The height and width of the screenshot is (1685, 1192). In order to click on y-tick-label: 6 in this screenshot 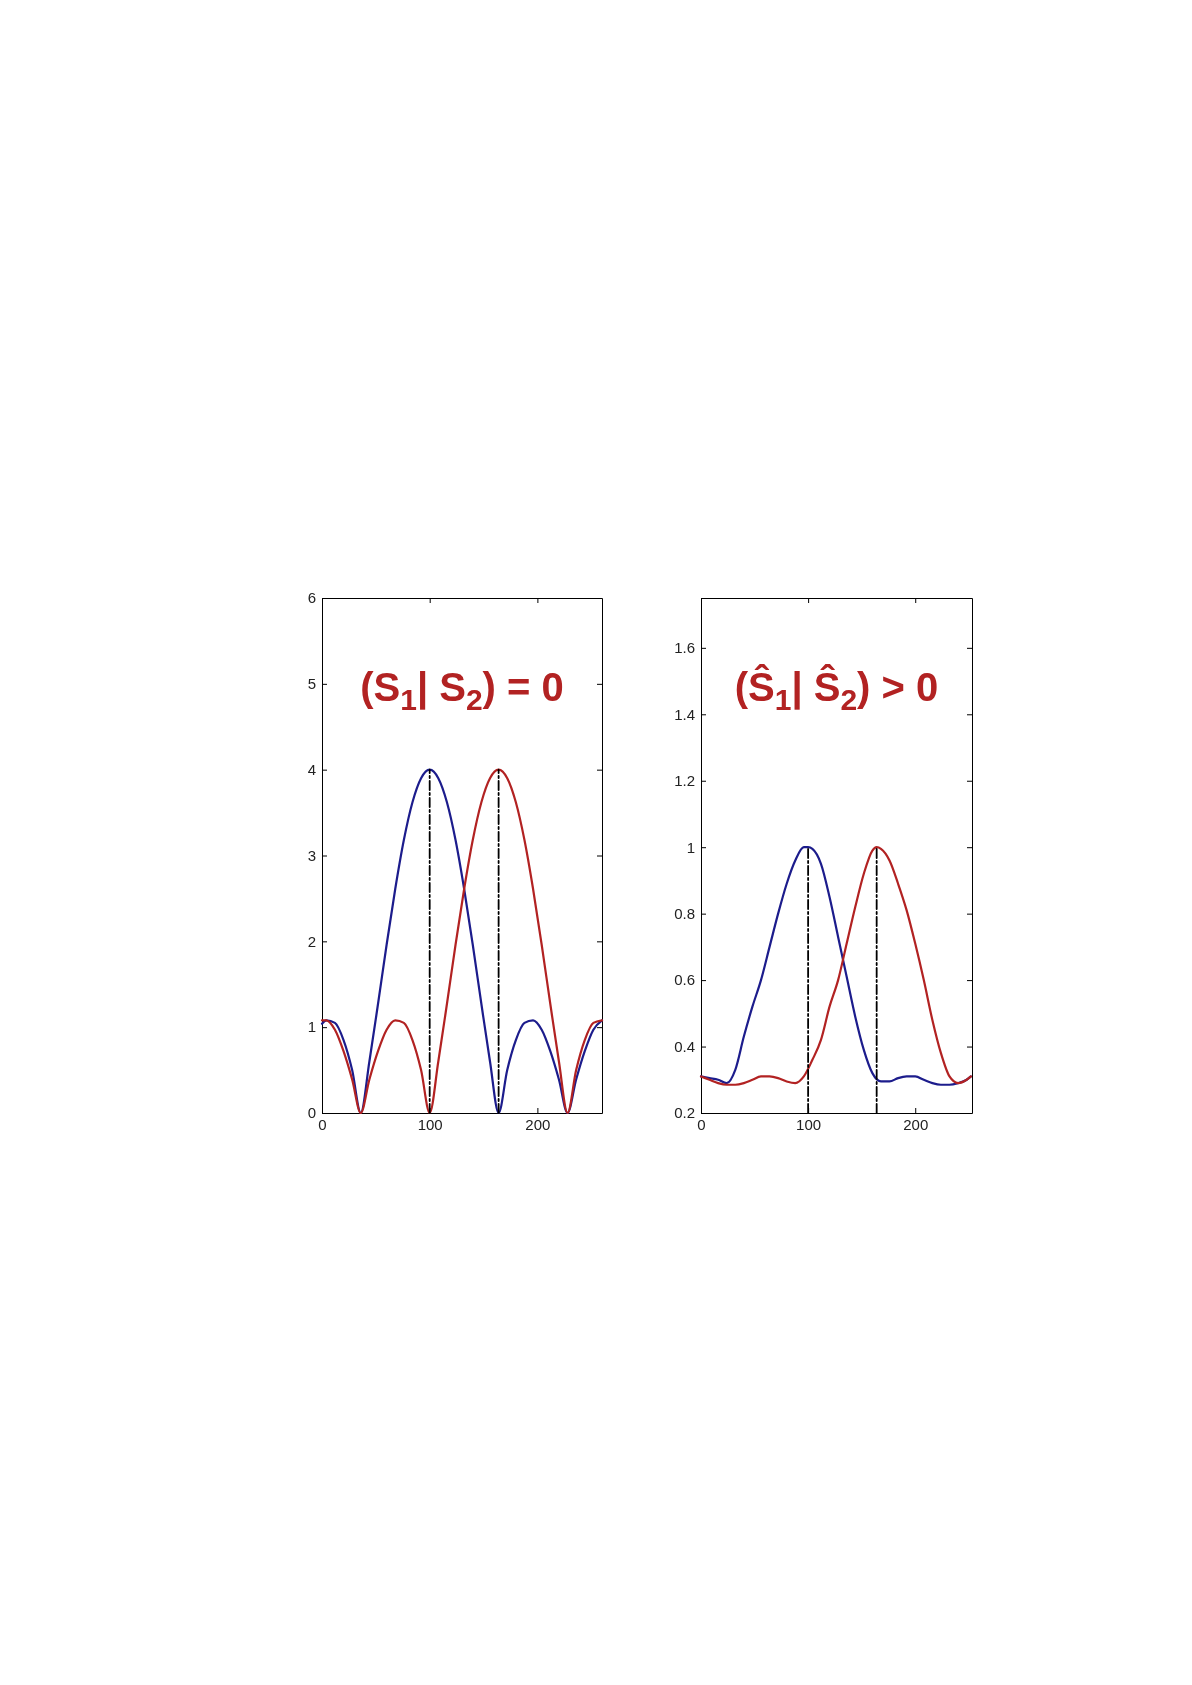, I will do `click(311, 598)`.